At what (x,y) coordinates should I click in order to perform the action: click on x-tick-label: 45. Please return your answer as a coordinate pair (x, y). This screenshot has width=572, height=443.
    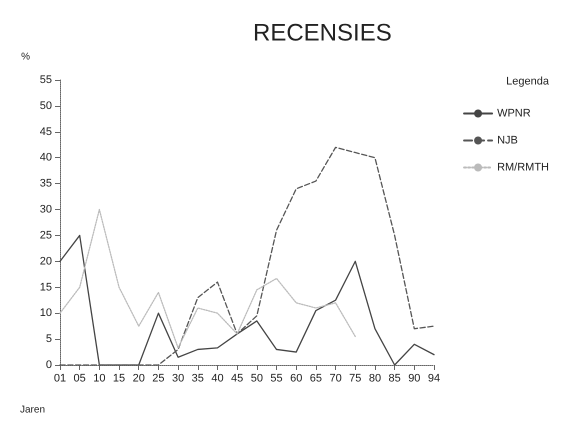
    Looking at the image, I should click on (237, 378).